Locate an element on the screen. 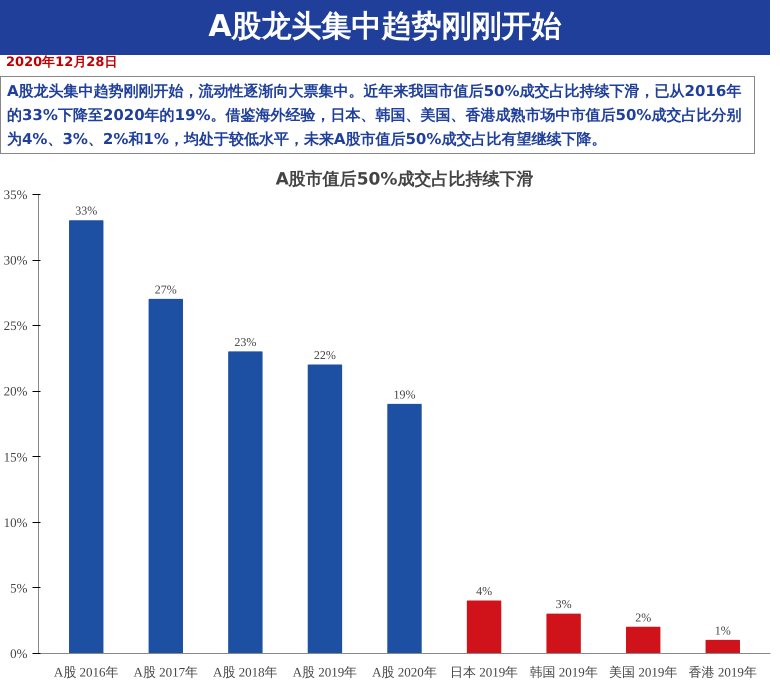 Image resolution: width=780 pixels, height=692 pixels. data-label: 1% is located at coordinates (722, 630).